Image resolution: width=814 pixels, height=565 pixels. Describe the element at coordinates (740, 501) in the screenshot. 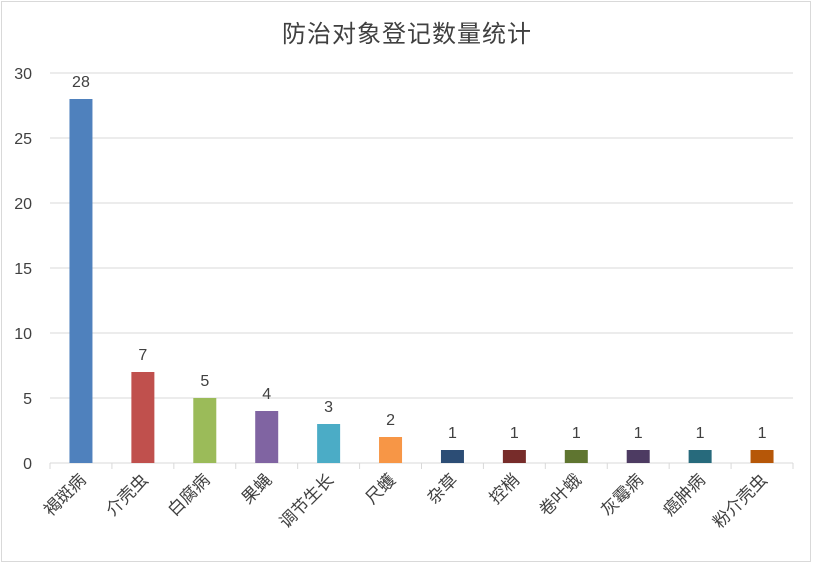

I see `category-label: 粉介壳虫` at that location.